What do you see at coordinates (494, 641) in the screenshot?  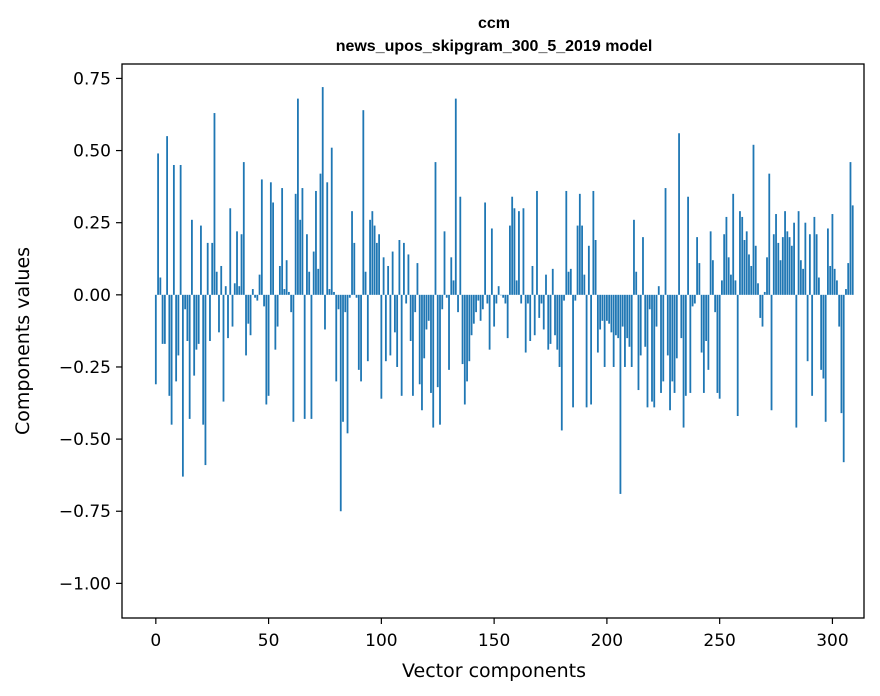 I see `x-tick-label: 150` at bounding box center [494, 641].